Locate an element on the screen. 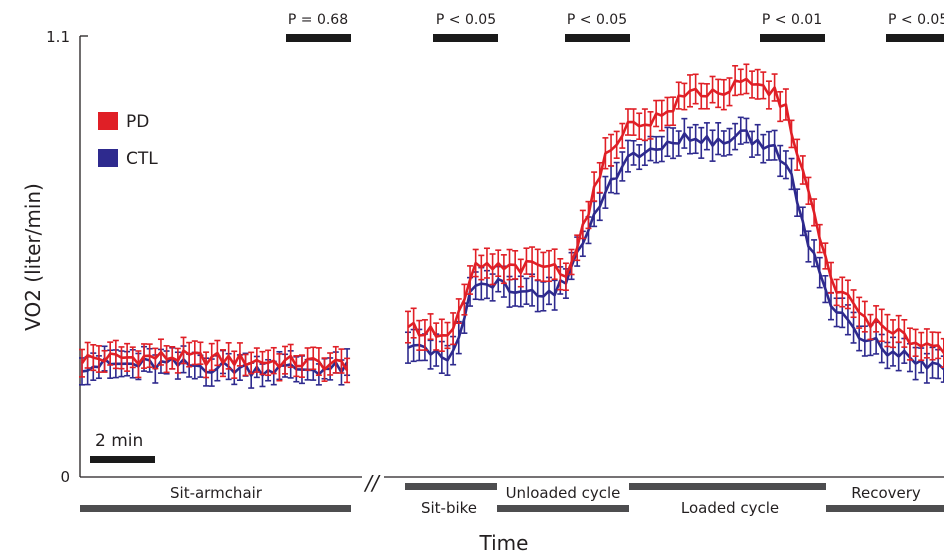 Image resolution: width=944 pixels, height=555 pixels. phase-label-sit-bike: Sit-bike is located at coordinates (449, 508).